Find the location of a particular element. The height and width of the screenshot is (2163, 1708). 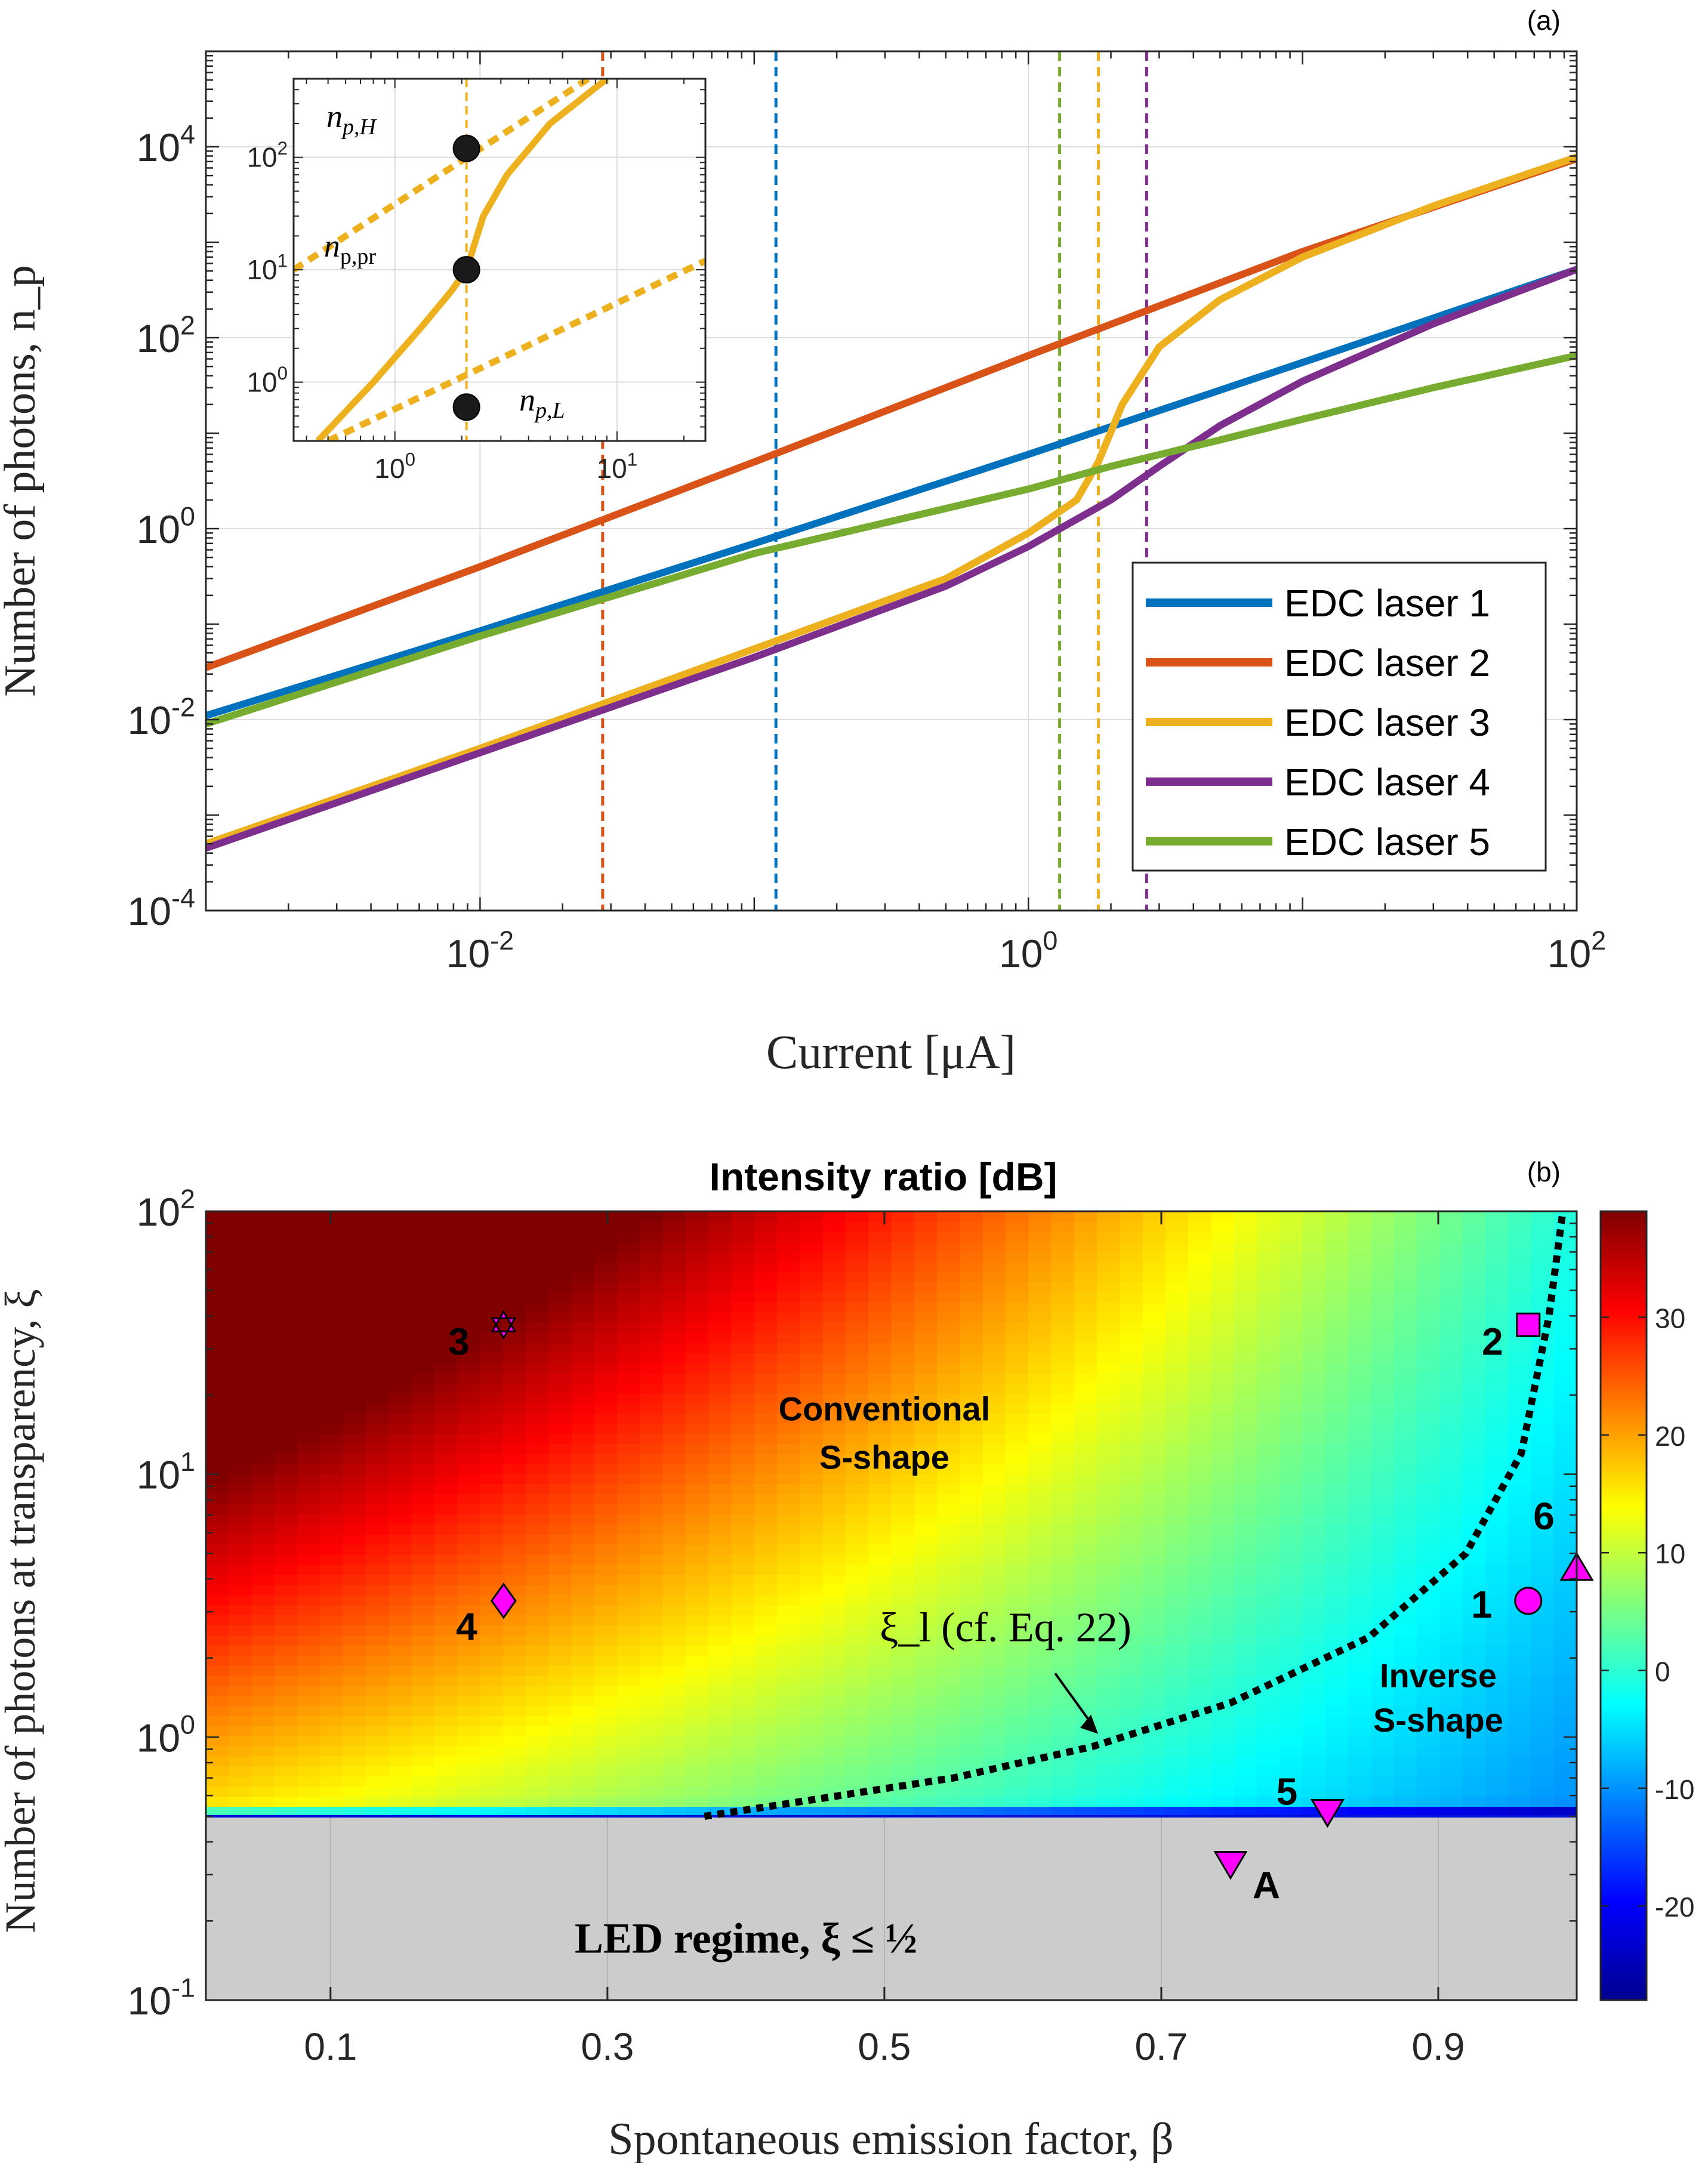

inset-point-label: np,L is located at coordinates (542, 402).